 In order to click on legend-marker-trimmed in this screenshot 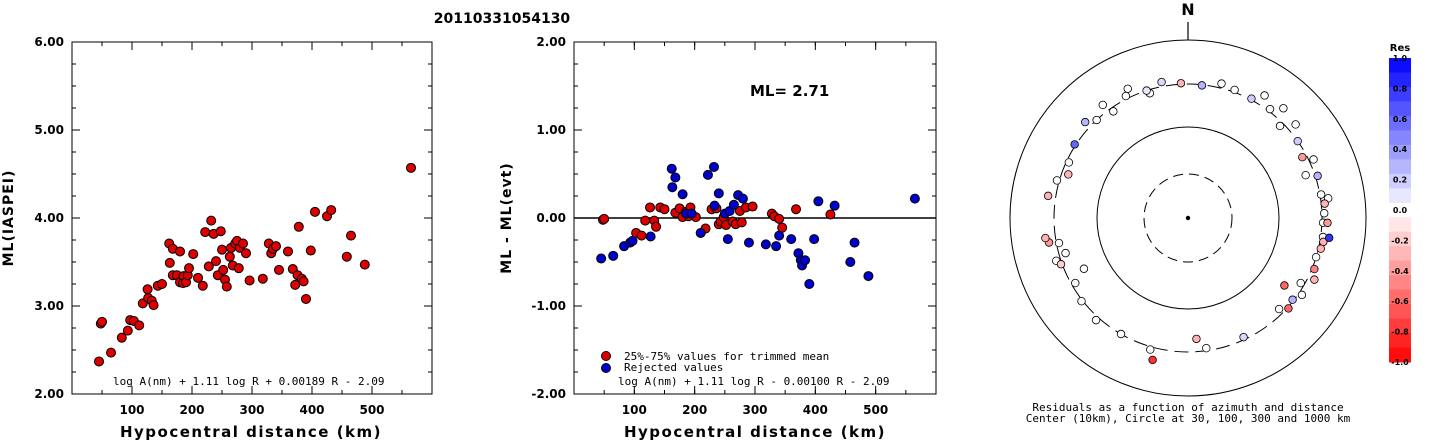, I will do `click(606, 356)`.